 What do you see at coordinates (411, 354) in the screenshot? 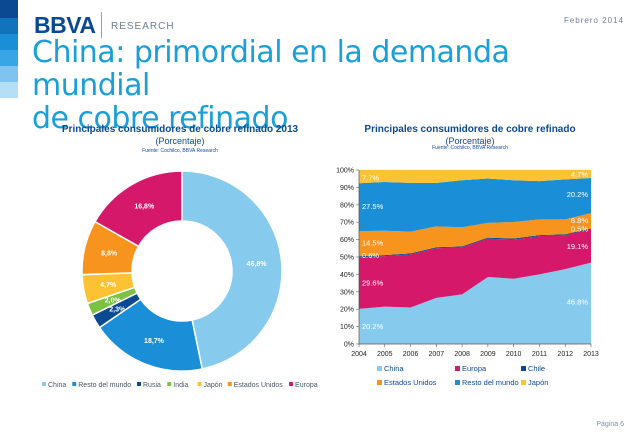
I see `x-tick-label: 2006` at bounding box center [411, 354].